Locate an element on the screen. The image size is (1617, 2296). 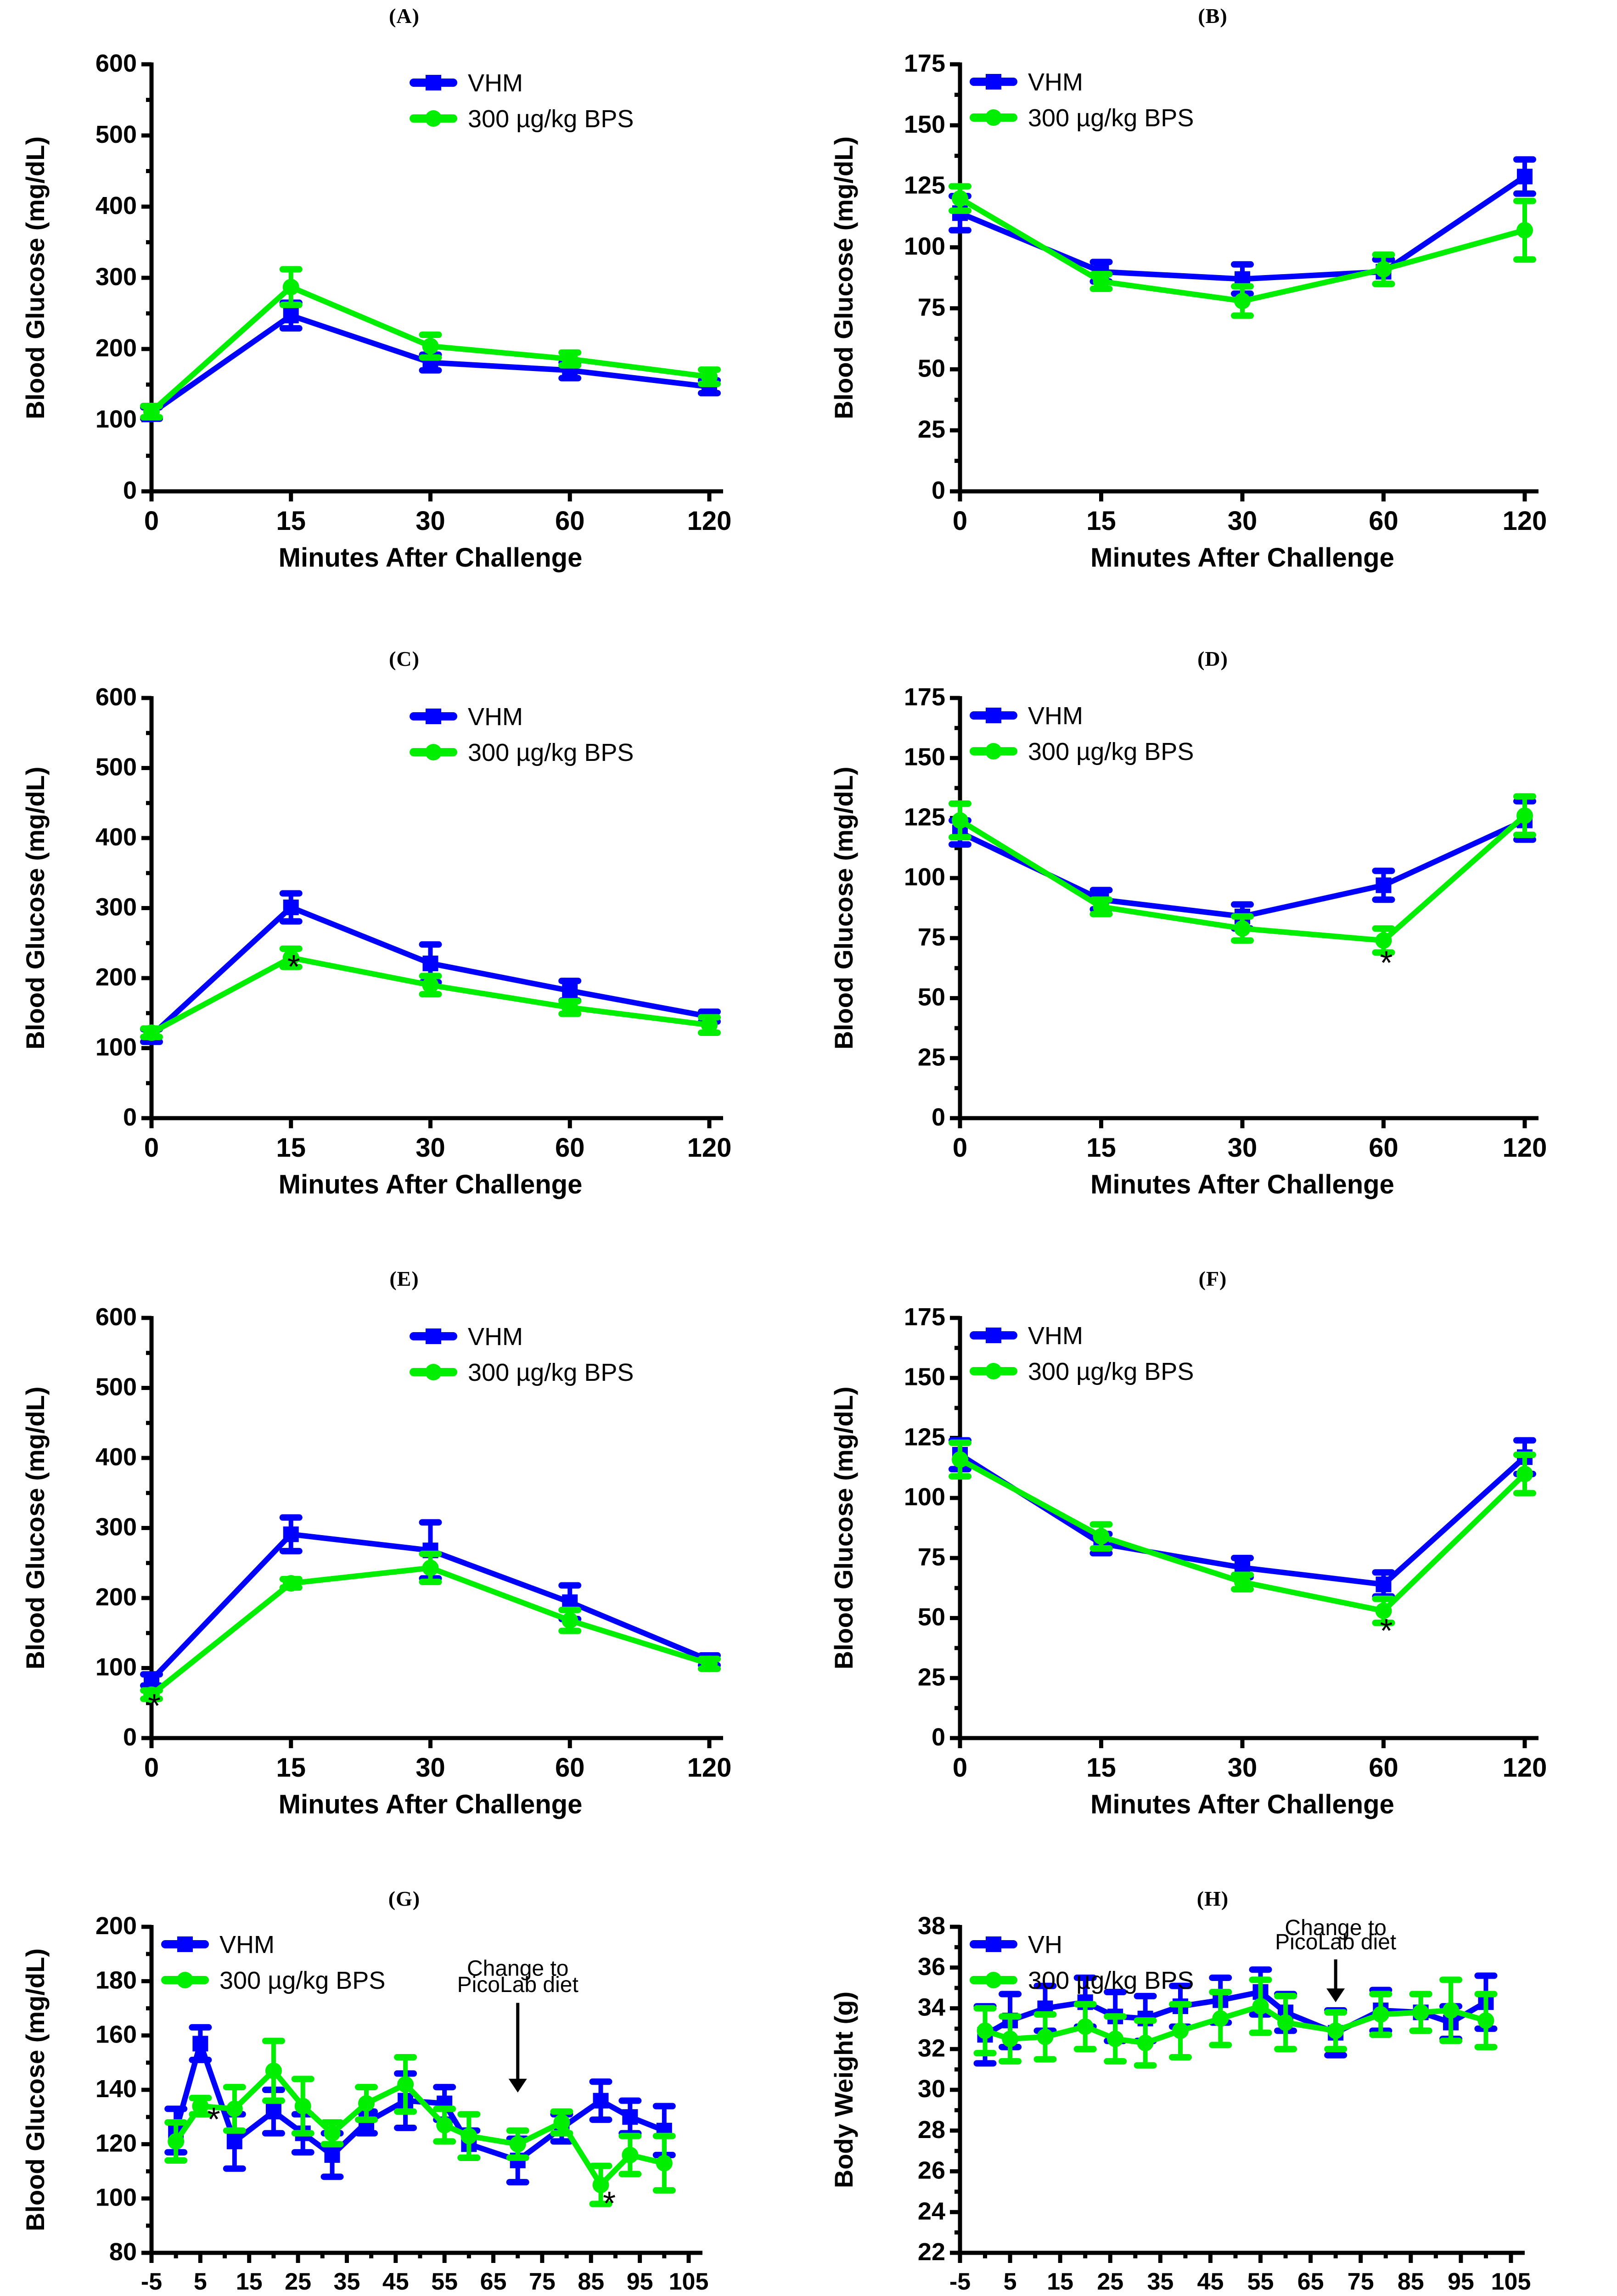
y-tick-label: 400 is located at coordinates (116, 205).